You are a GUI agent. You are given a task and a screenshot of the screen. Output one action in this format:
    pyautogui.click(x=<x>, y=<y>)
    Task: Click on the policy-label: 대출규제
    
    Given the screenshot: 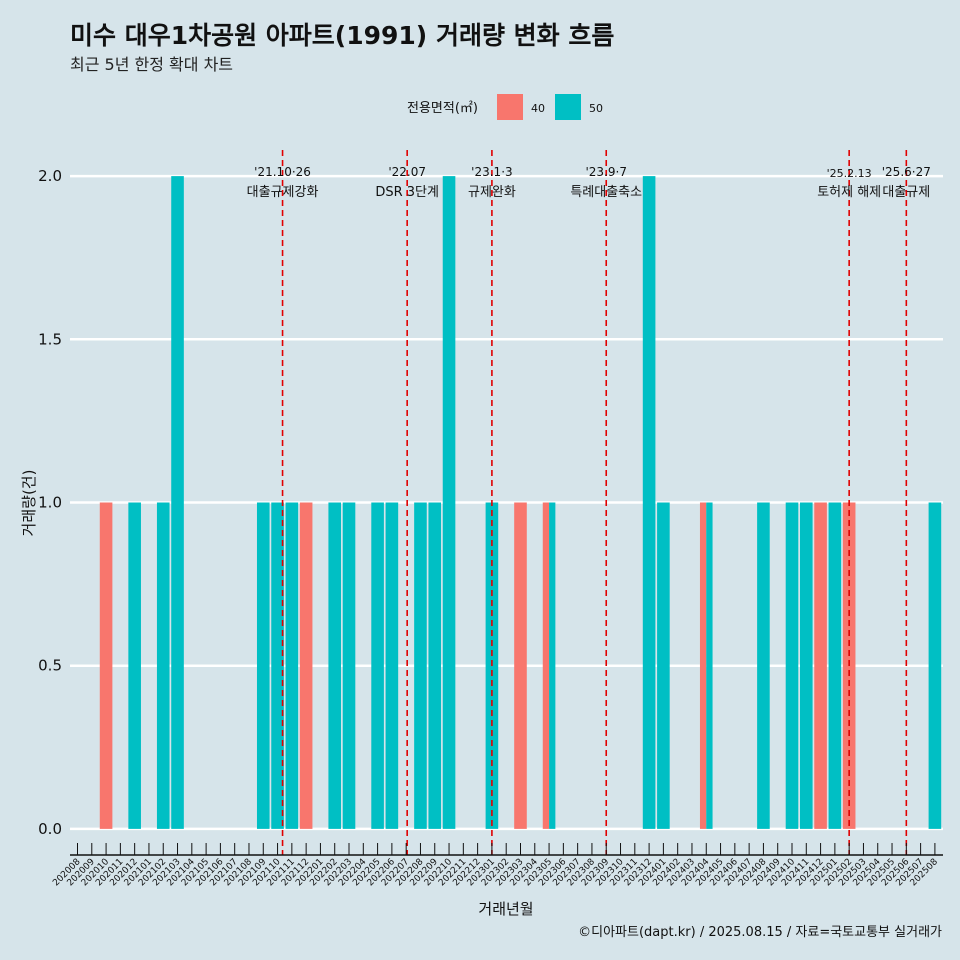 What is the action you would take?
    pyautogui.click(x=906, y=192)
    